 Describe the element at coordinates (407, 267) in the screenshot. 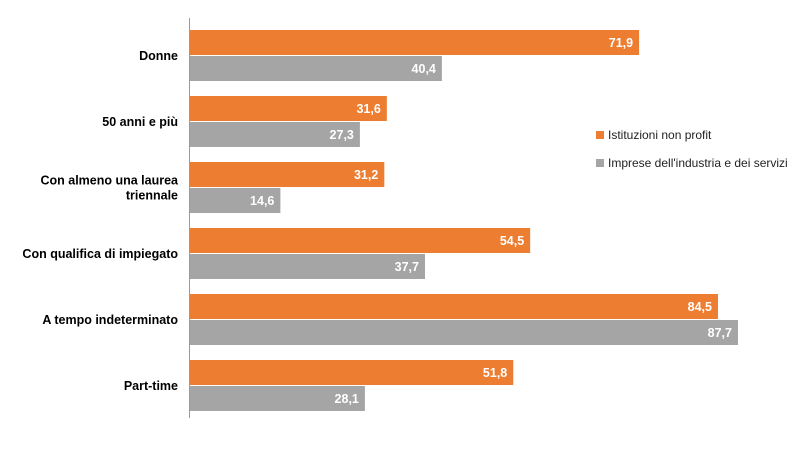

I see `value-label-con-qualifica-di-impiegato-series-2: 37,7` at that location.